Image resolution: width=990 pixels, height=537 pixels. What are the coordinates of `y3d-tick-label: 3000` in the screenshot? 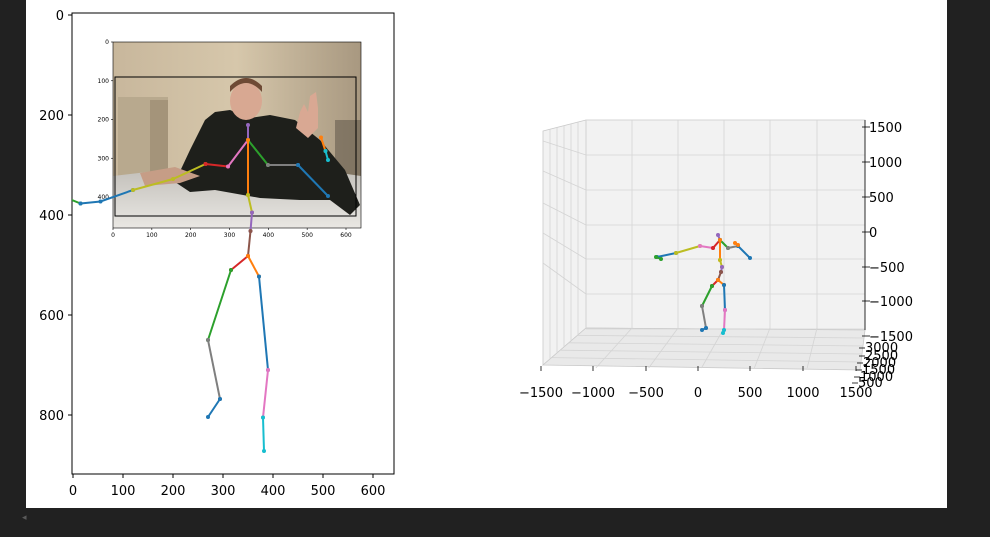 It's located at (881, 348).